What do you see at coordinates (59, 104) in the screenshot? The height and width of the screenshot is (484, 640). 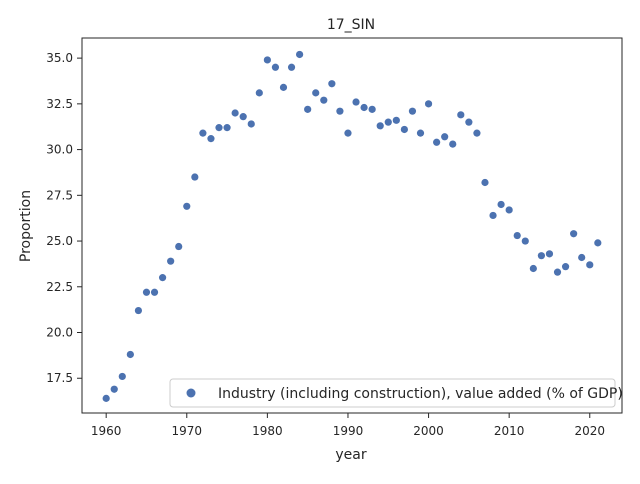 I see `y-tick-label: 32.5` at bounding box center [59, 104].